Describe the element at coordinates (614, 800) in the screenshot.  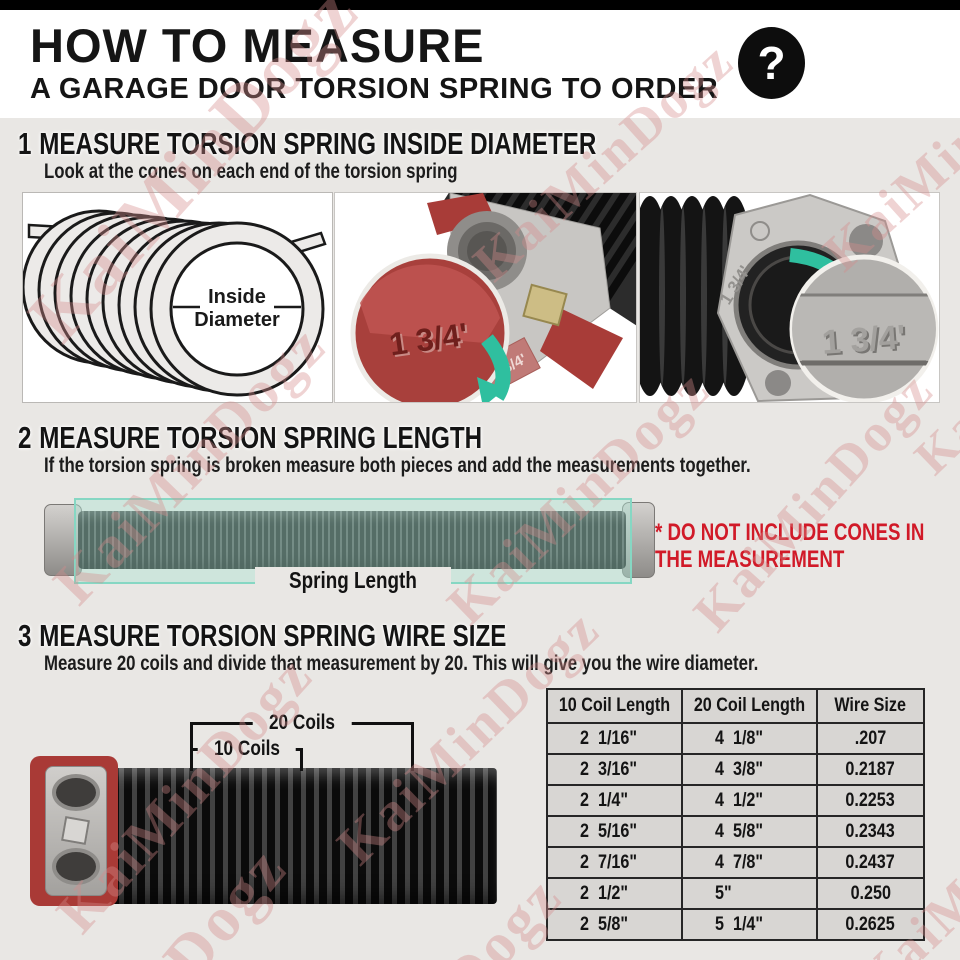
I see `table-cell: 2 1/4"` at that location.